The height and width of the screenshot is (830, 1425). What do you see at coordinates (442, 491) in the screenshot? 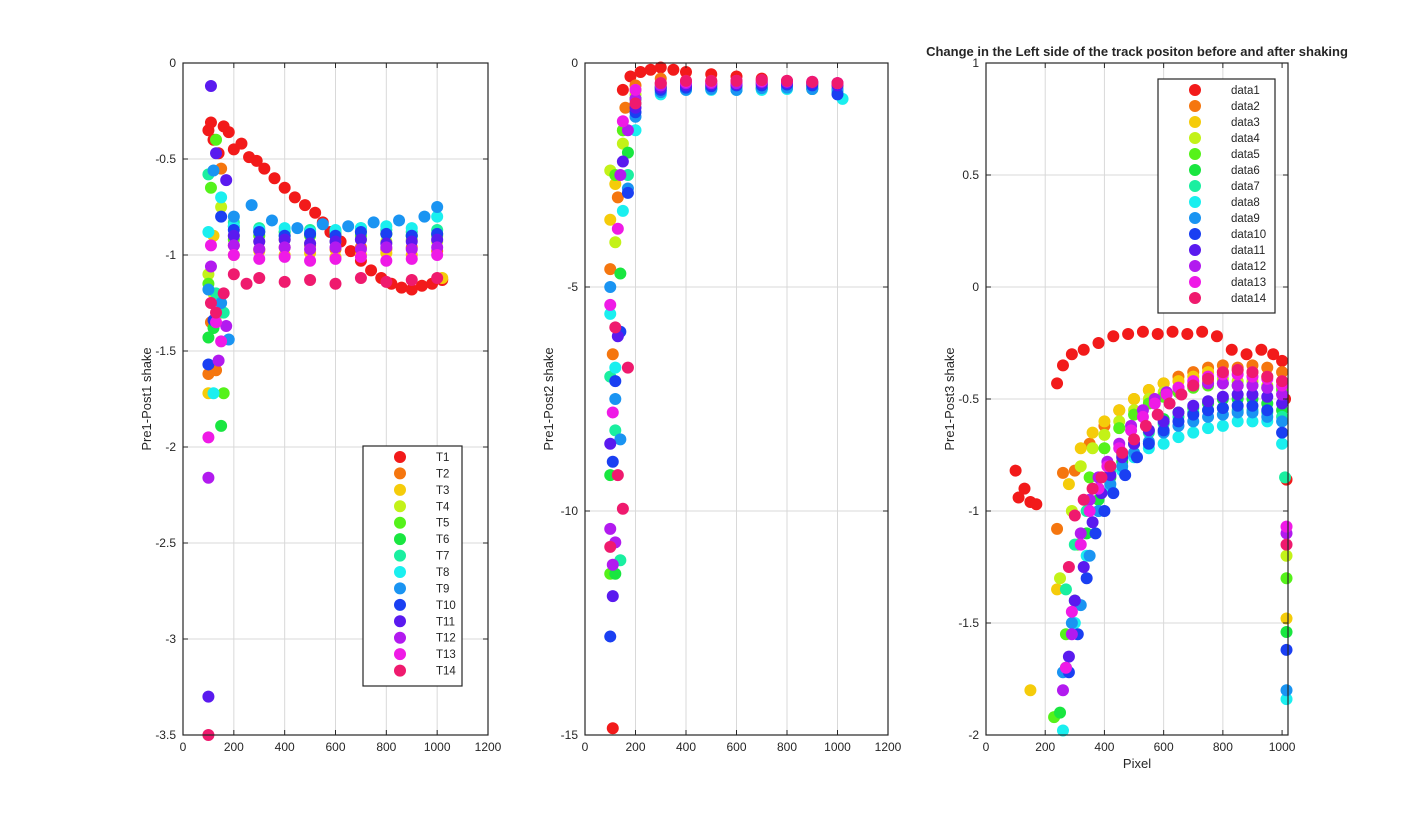
I see `chart1-legend-label: T3` at bounding box center [442, 491].